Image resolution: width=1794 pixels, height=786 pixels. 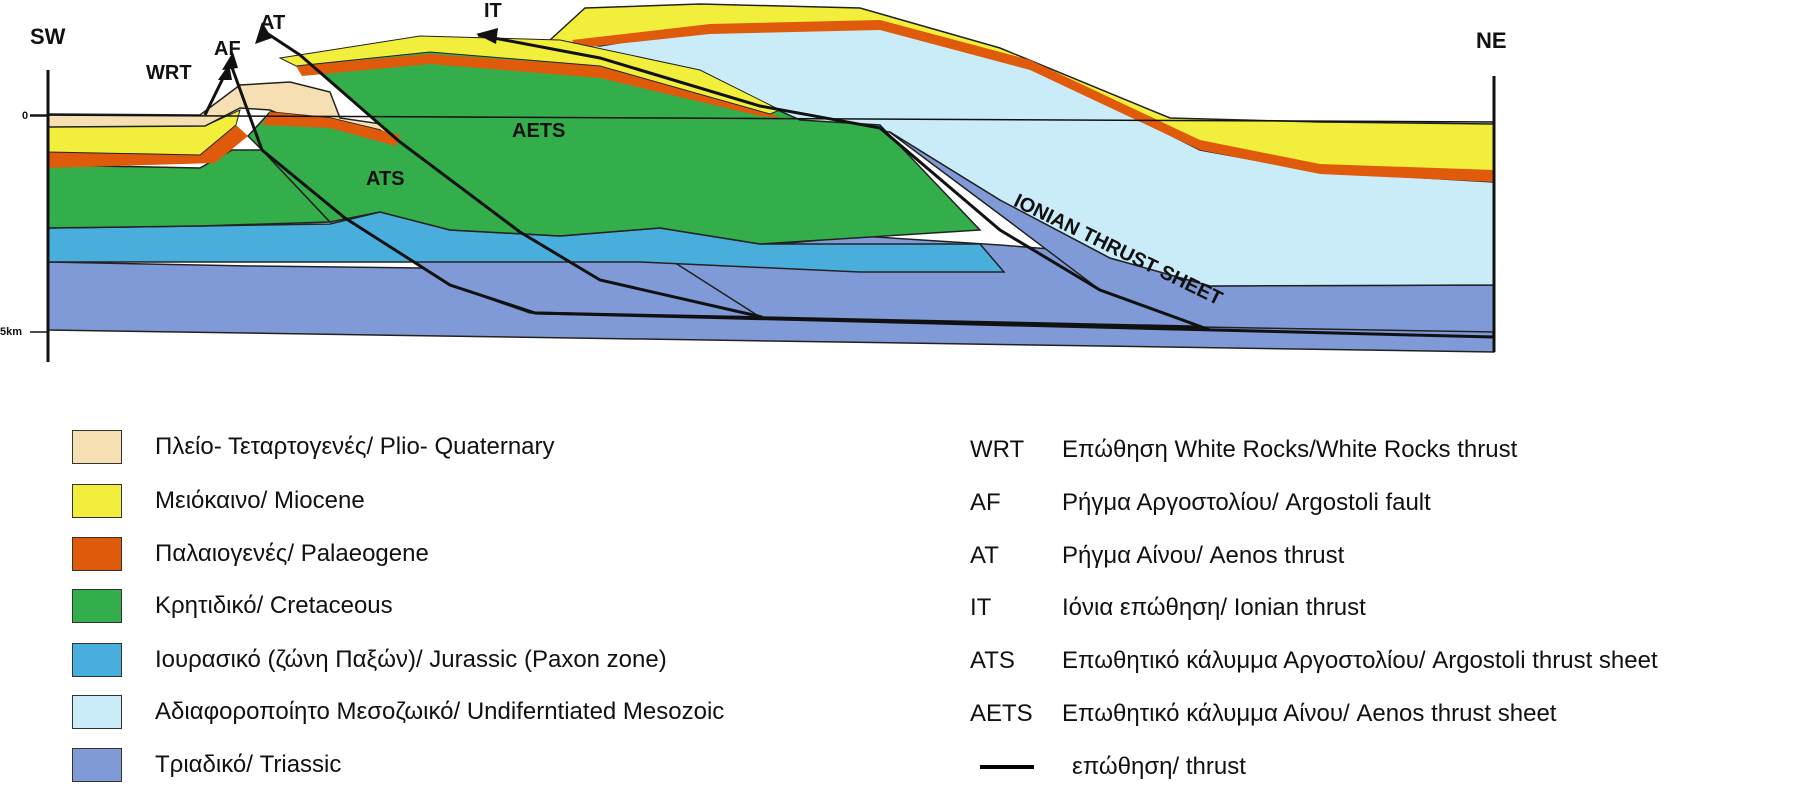 I want to click on legend-thrust: επώθηση/ thrust, so click(x=1113, y=767).